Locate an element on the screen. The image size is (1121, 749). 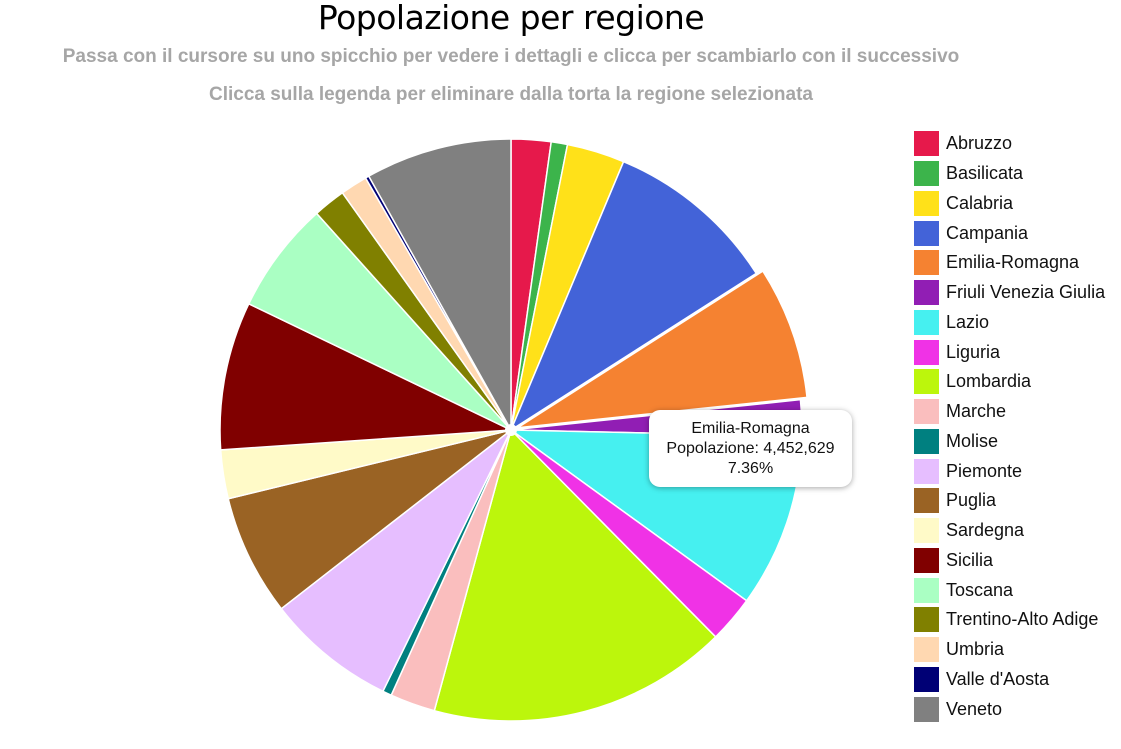
legend-item-liguria: Liguria is located at coordinates (1009, 352).